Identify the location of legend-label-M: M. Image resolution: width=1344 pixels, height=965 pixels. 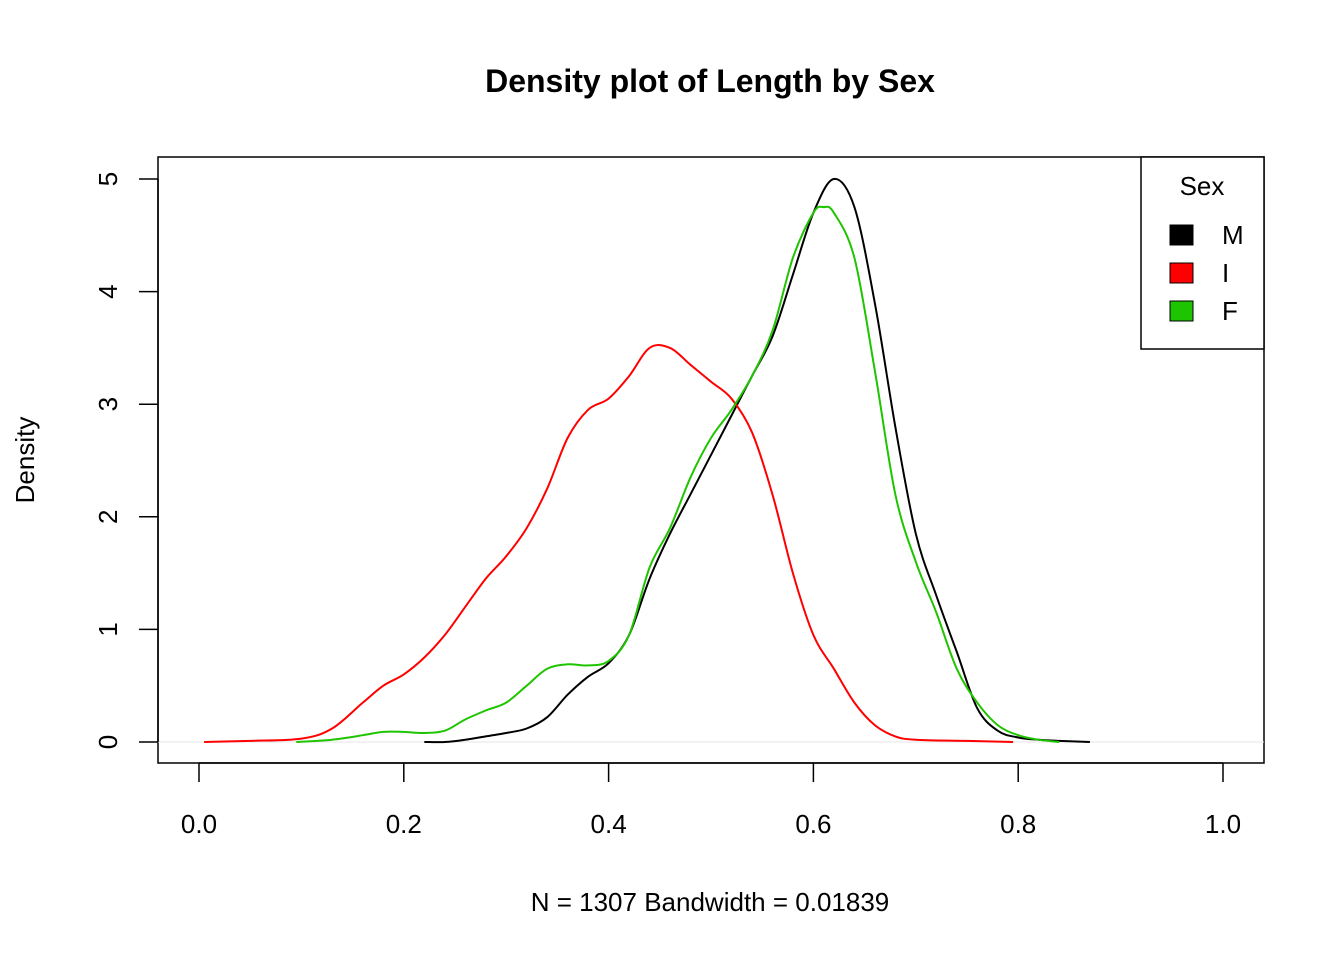
(1233, 235).